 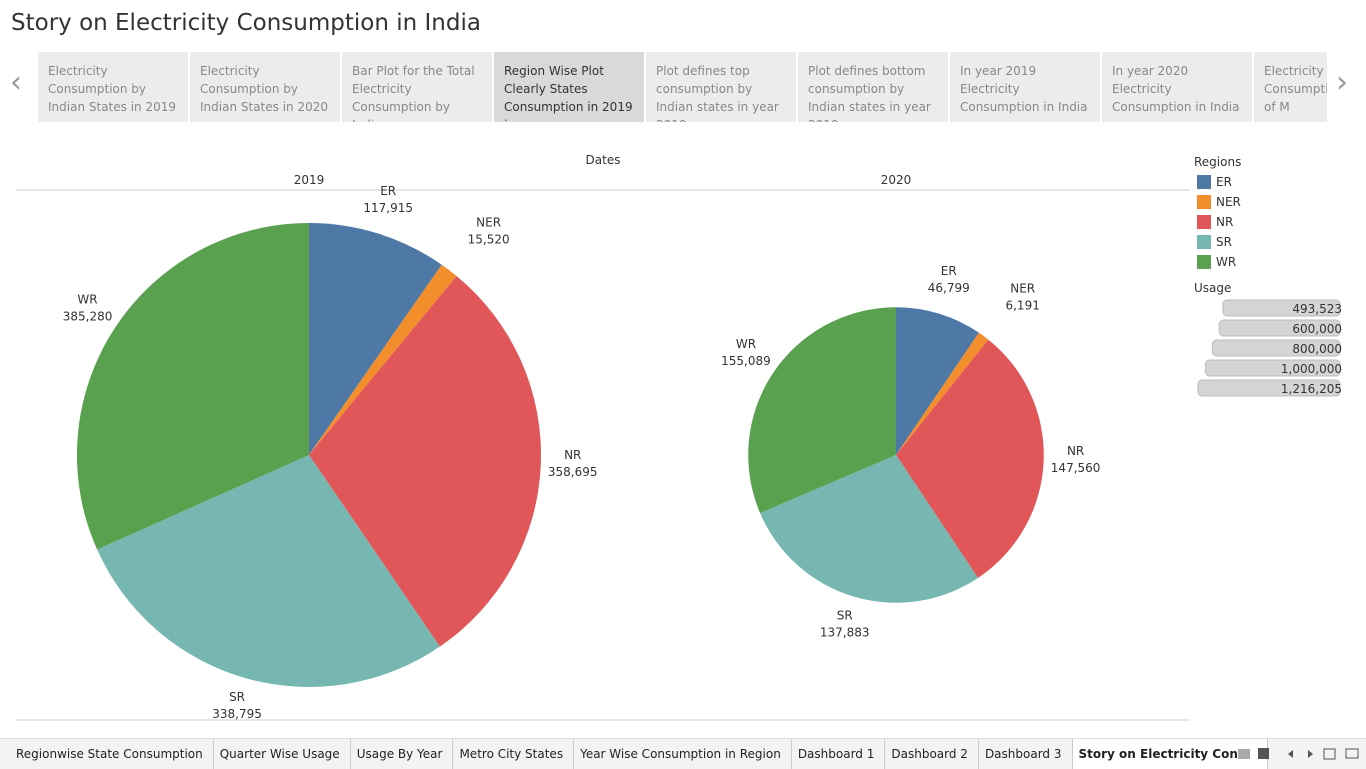 I want to click on pie-title: 2020, so click(x=896, y=180).